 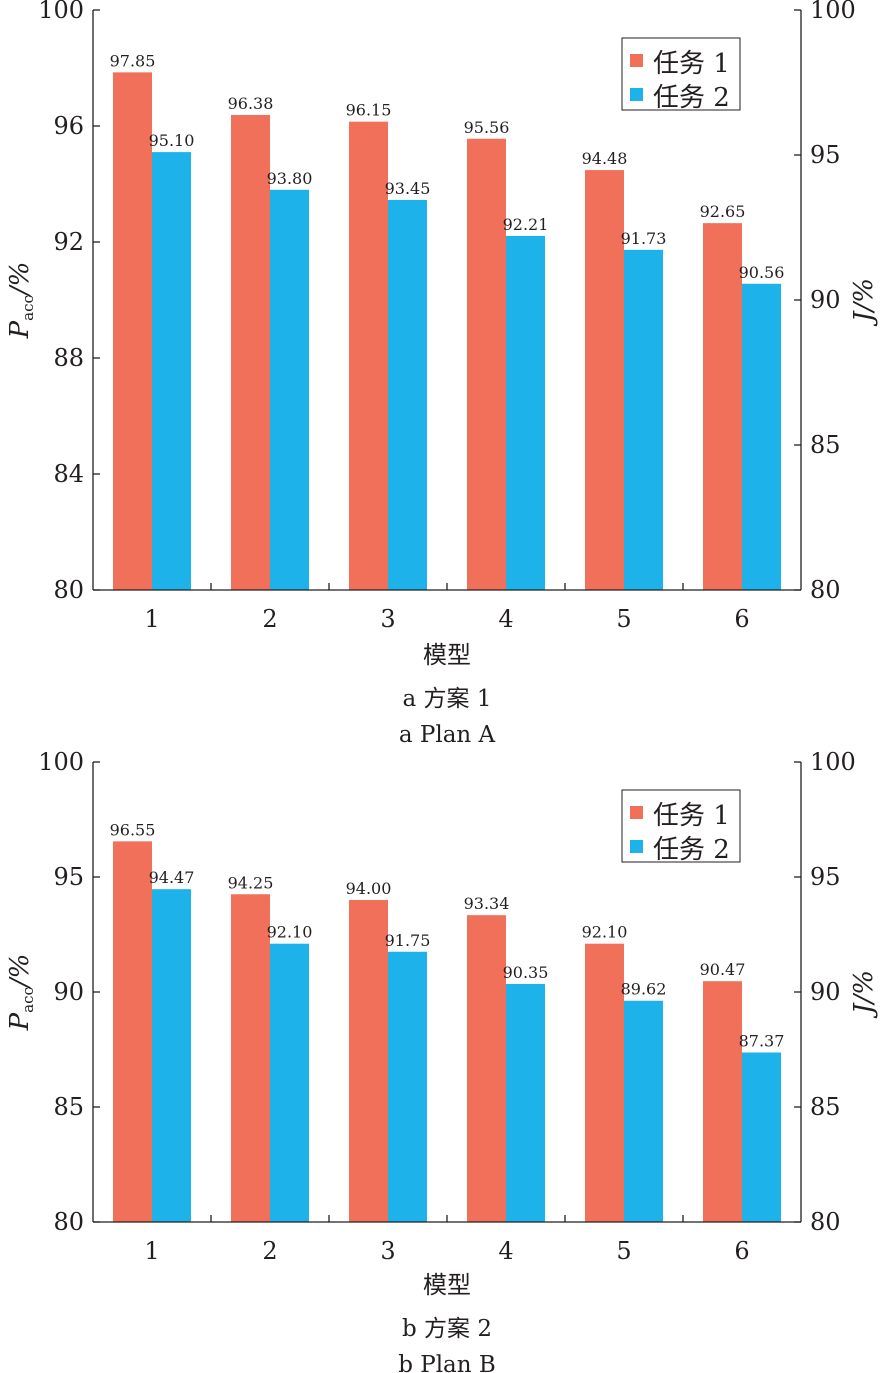 I want to click on value-label: 96.15, so click(x=369, y=110).